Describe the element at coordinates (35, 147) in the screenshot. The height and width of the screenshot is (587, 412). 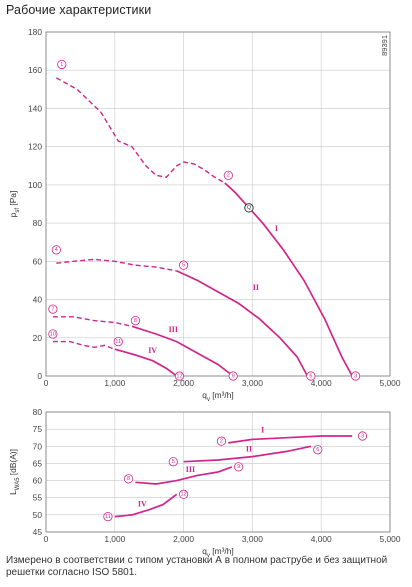
I see `y-tick-label: 120` at that location.